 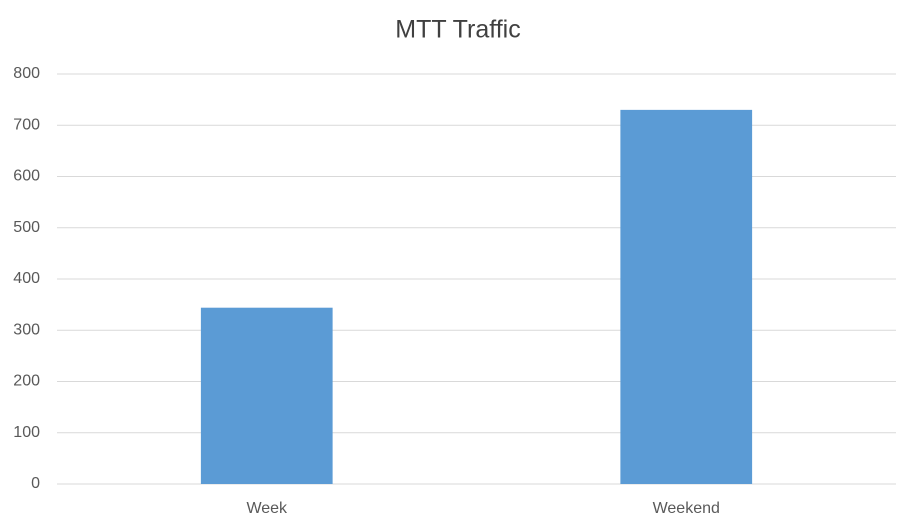 What do you see at coordinates (686, 508) in the screenshot?
I see `x-tick-label: Weekend` at bounding box center [686, 508].